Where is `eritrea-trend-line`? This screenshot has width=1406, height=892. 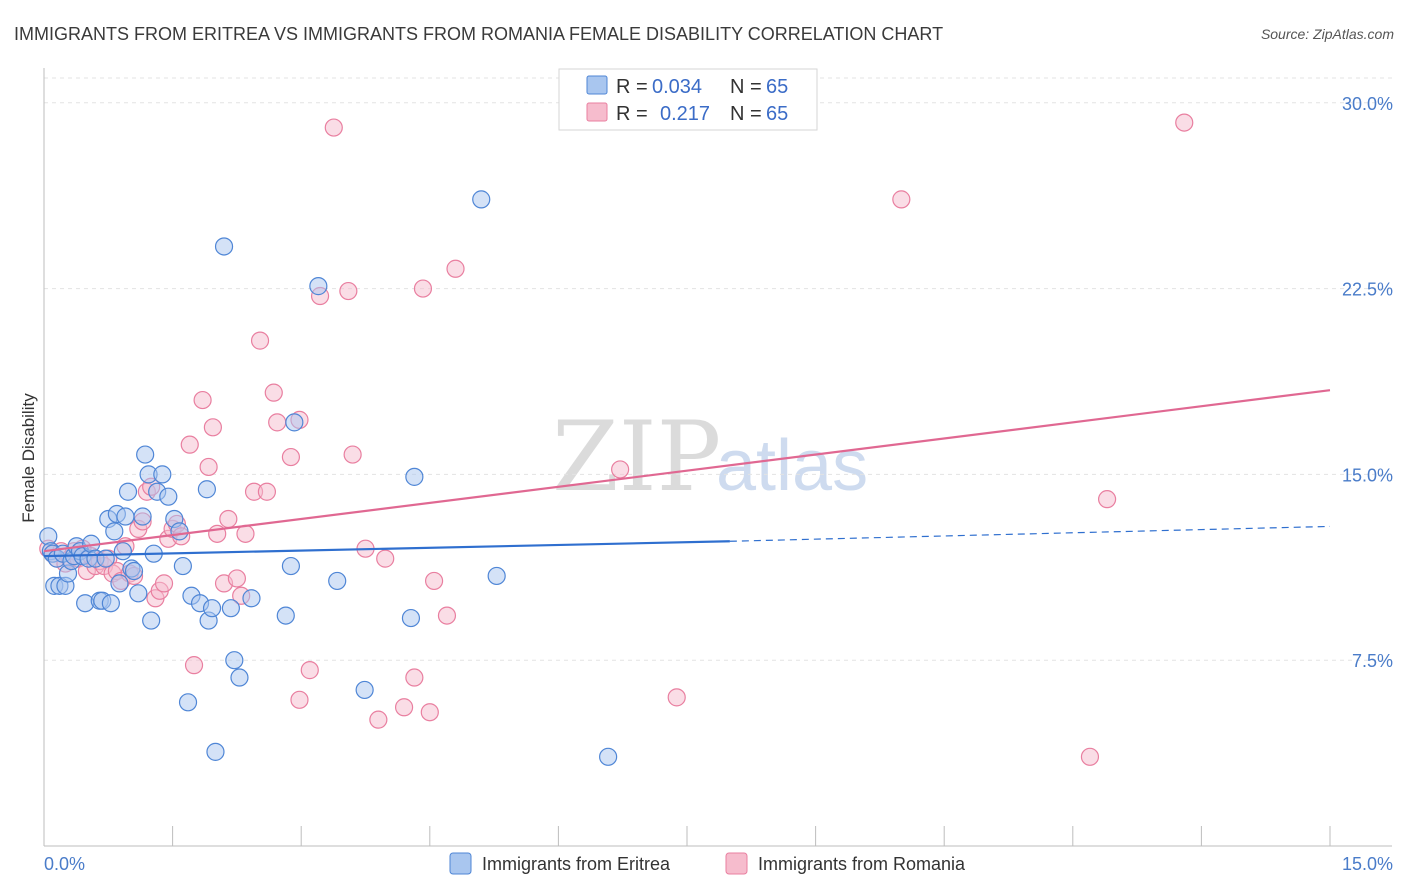 eritrea-trend-line is located at coordinates (386, 549).